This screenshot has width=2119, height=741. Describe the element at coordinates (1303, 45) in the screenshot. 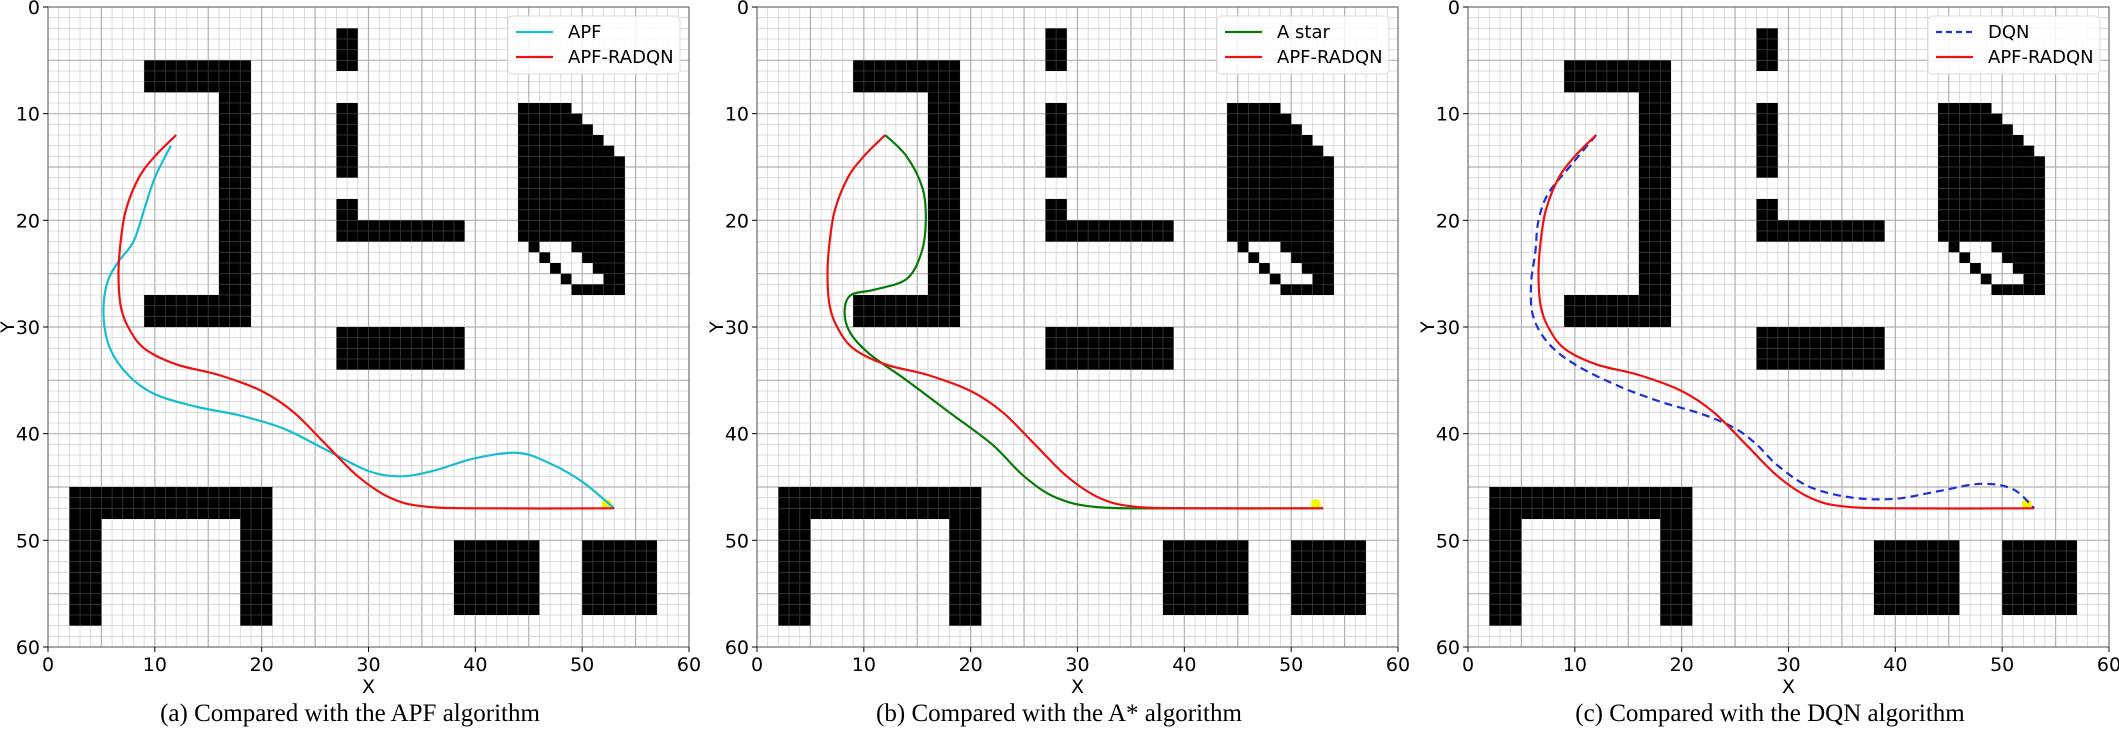

I see `legend: A star APF-RADQN` at that location.